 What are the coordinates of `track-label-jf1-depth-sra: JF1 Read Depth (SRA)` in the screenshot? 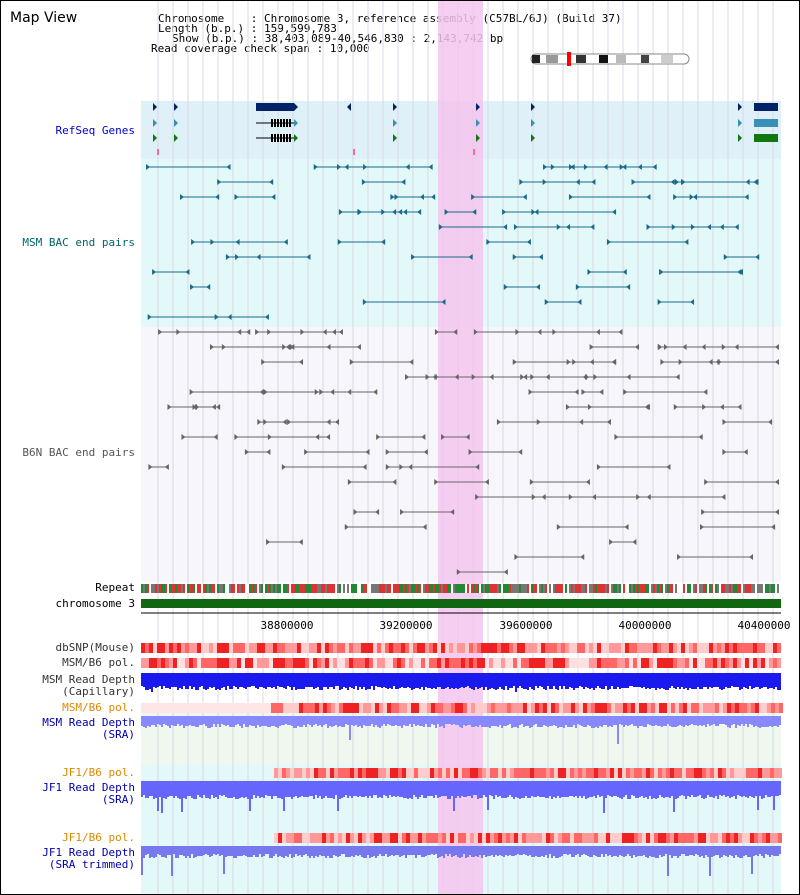 It's located at (88, 794).